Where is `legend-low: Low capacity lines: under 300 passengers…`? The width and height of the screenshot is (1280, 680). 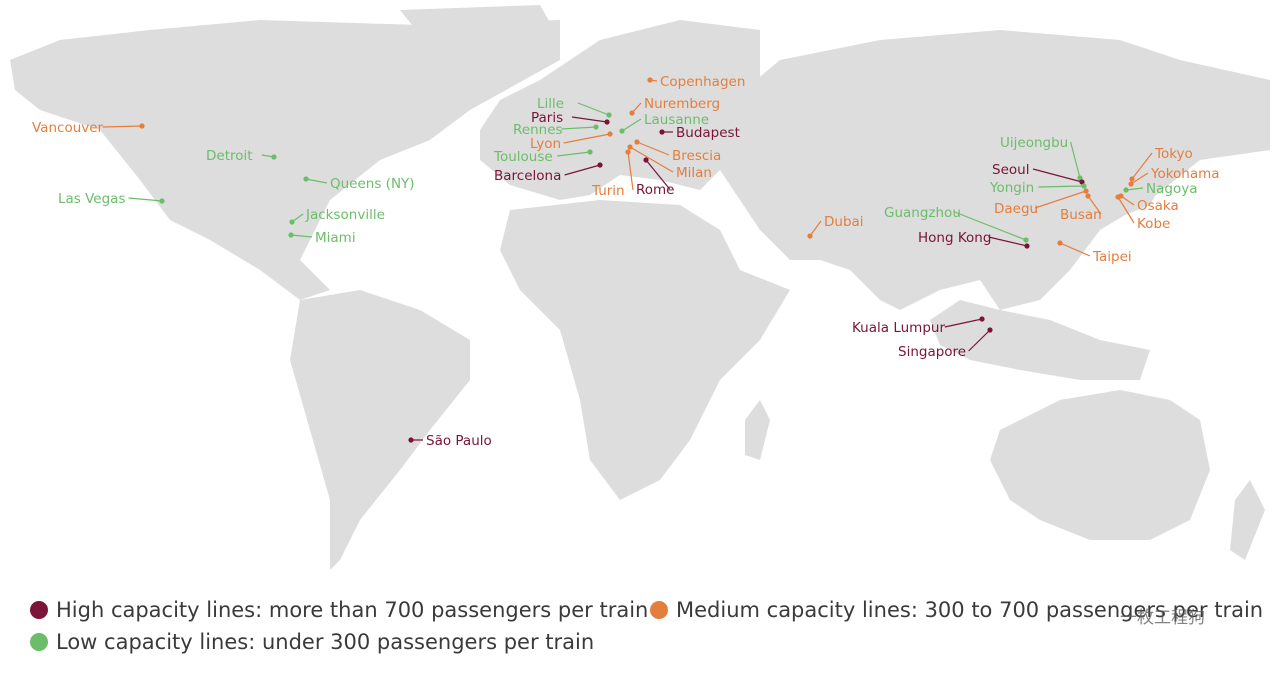 legend-low: Low capacity lines: under 300 passengers… is located at coordinates (312, 642).